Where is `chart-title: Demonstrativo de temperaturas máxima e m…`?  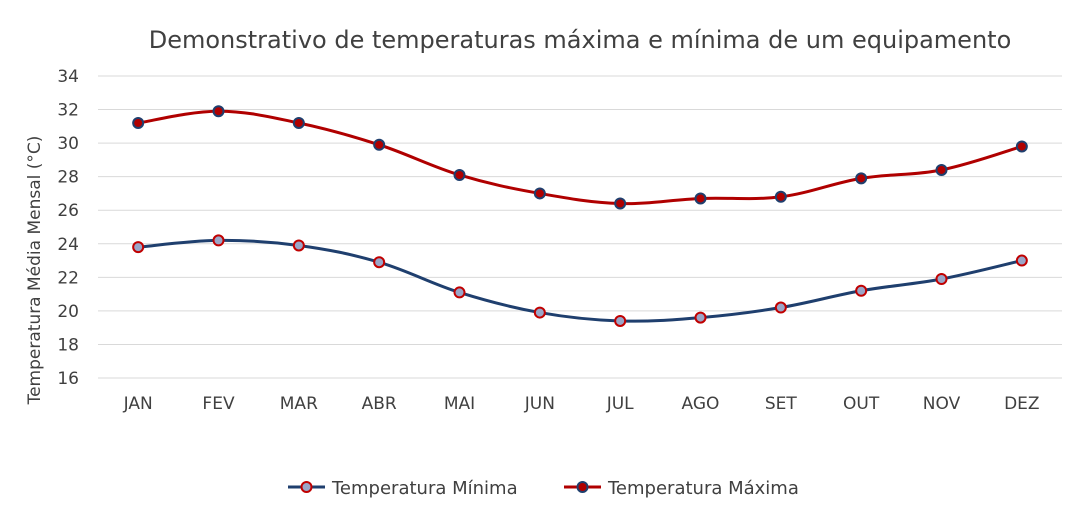
chart-title: Demonstrativo de temperaturas máxima e m… is located at coordinates (580, 40).